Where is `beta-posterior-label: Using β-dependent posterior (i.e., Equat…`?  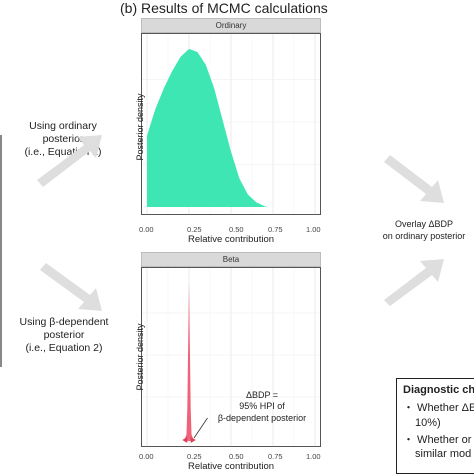 beta-posterior-label: Using β-dependent posterior (i.e., Equat… is located at coordinates (64, 335).